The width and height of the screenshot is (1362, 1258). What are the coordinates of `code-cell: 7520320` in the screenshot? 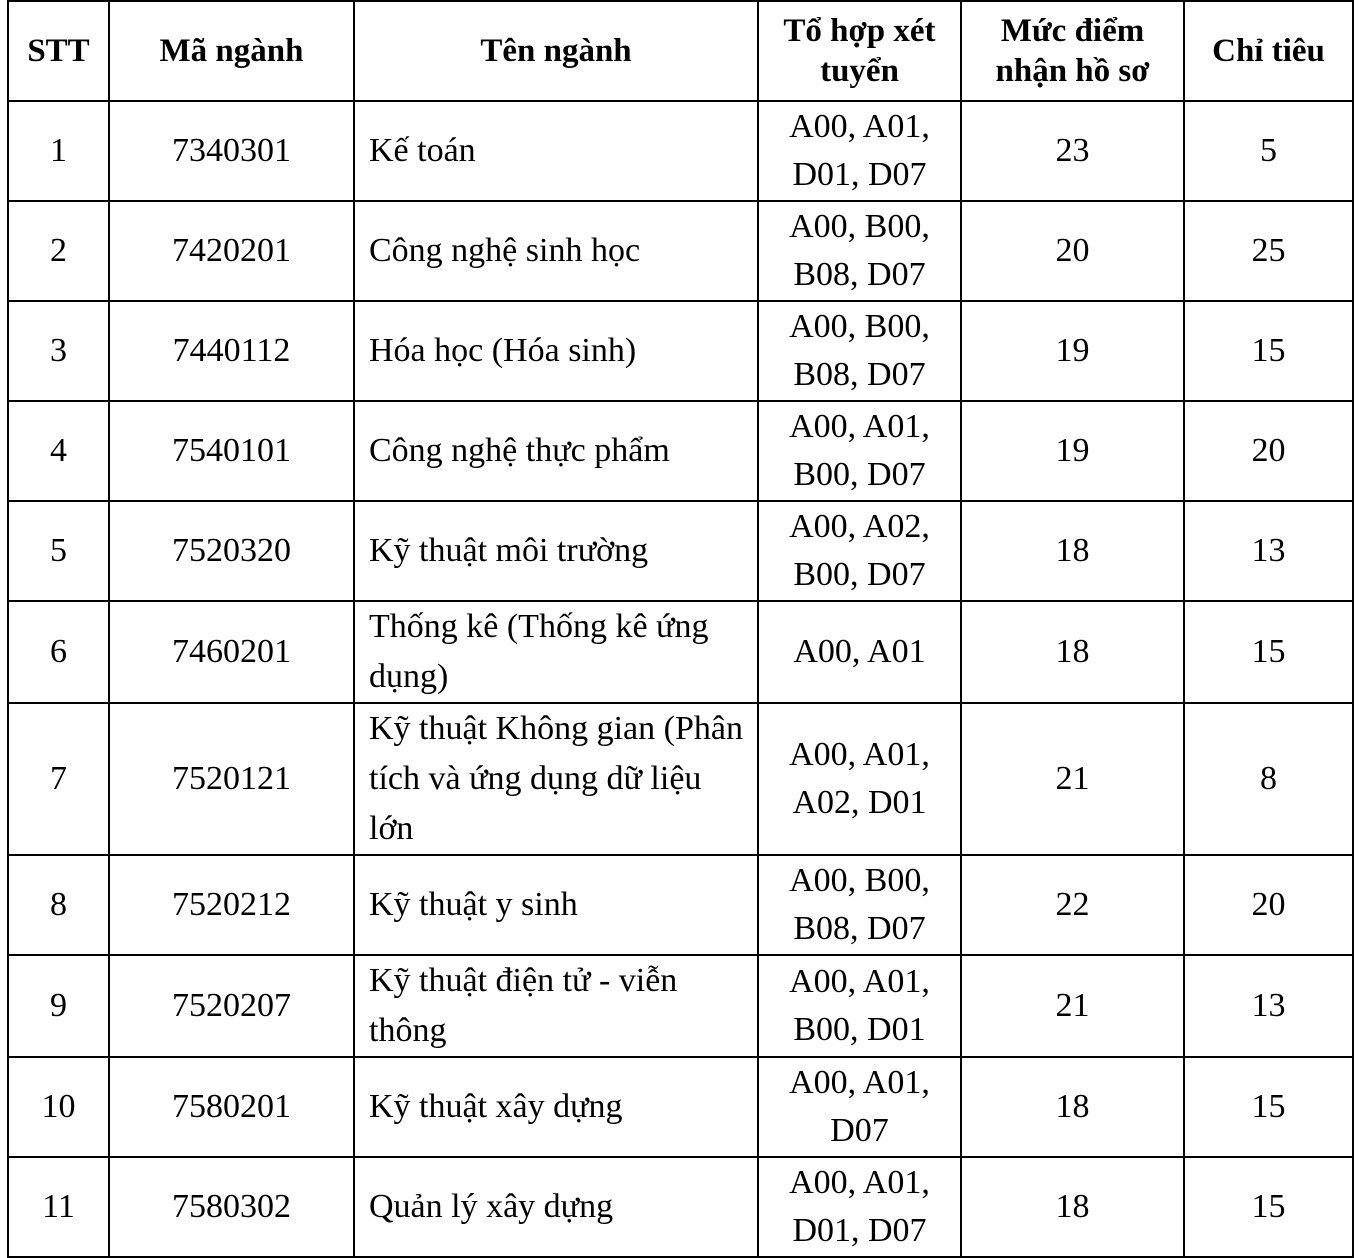 It's located at (231, 551).